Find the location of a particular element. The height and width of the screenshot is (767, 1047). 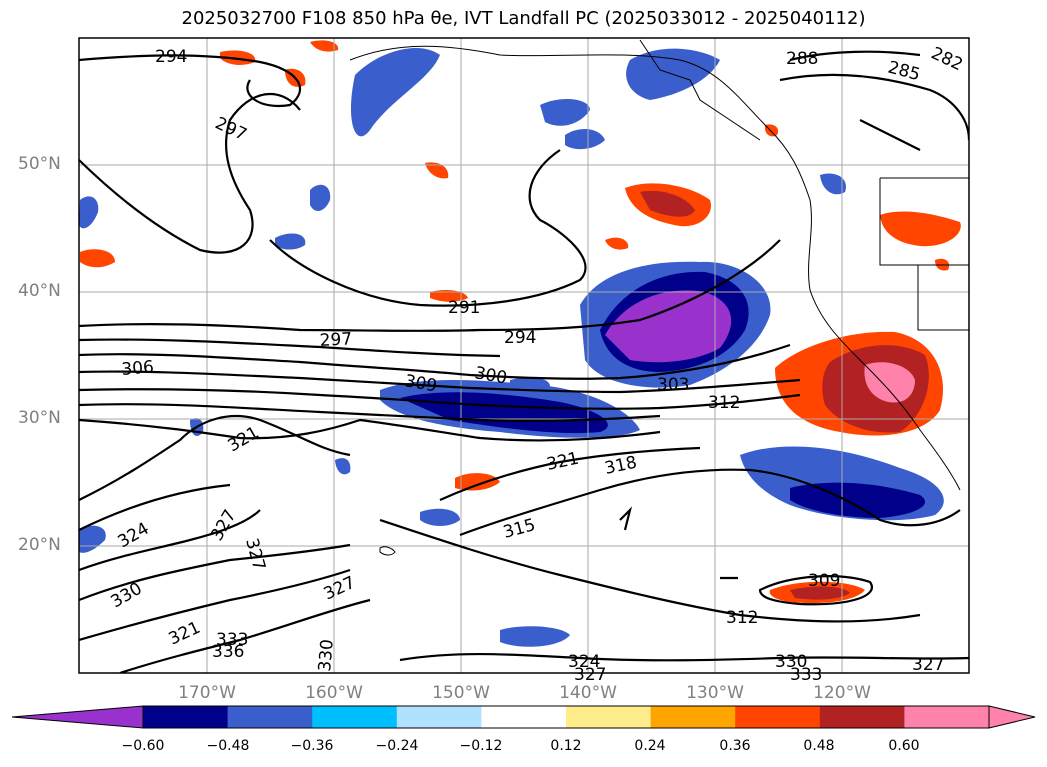

colorbar-tick-label: 0.12 is located at coordinates (566, 746).